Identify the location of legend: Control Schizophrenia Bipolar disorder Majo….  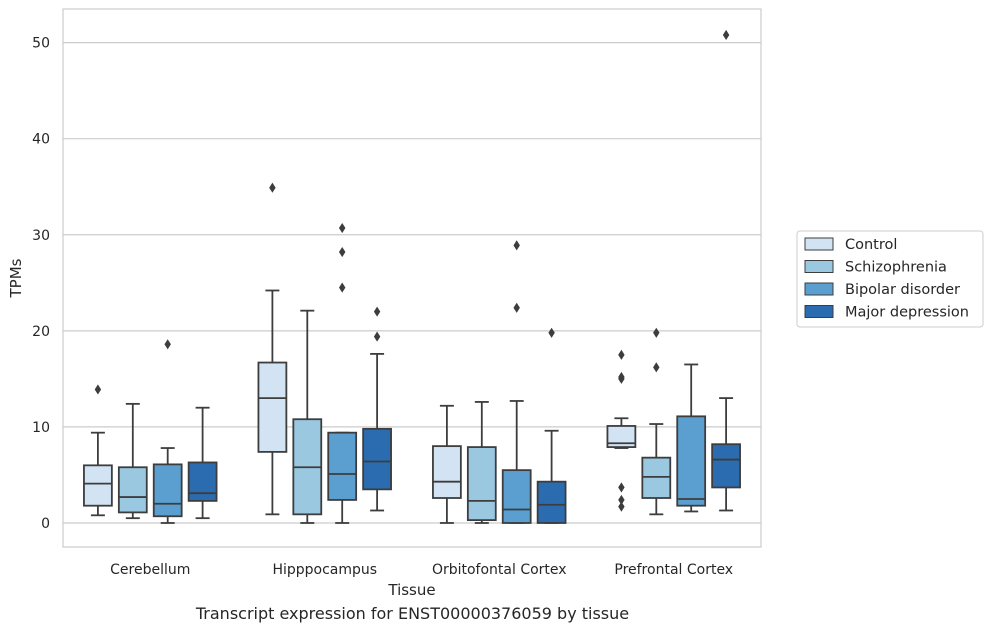
(890, 279).